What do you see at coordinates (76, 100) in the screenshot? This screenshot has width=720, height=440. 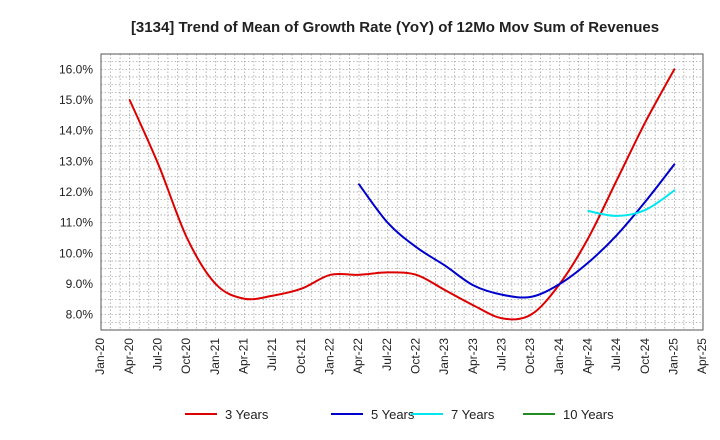 I see `y-tick-label: 15.0%` at bounding box center [76, 100].